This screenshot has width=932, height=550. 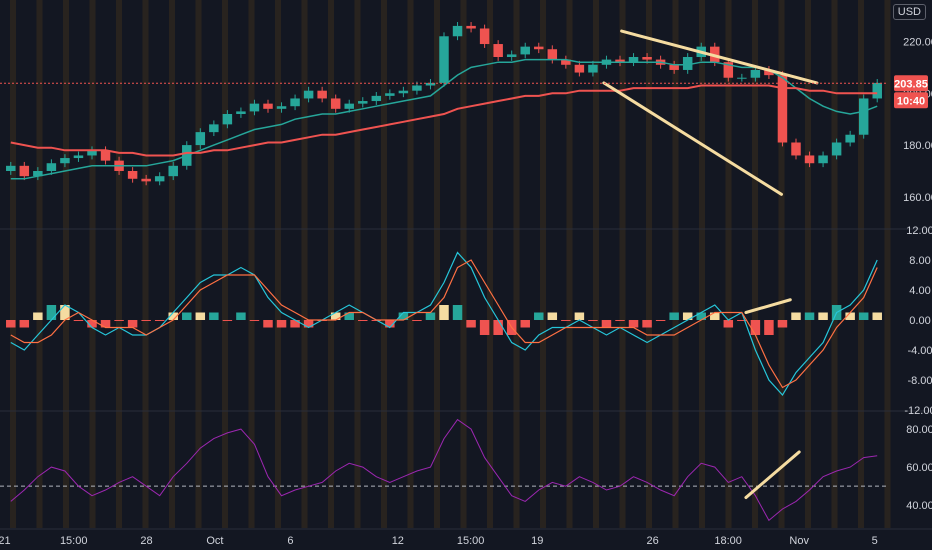 What do you see at coordinates (799, 541) in the screenshot?
I see `time-tick-label: Nov` at bounding box center [799, 541].